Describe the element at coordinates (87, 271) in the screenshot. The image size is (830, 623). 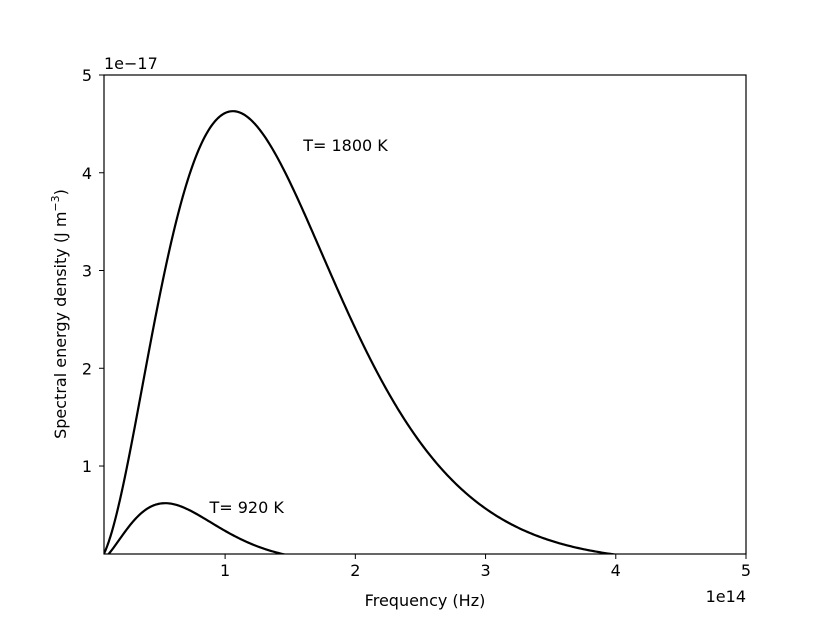
I see `y-tick-label: 3` at that location.